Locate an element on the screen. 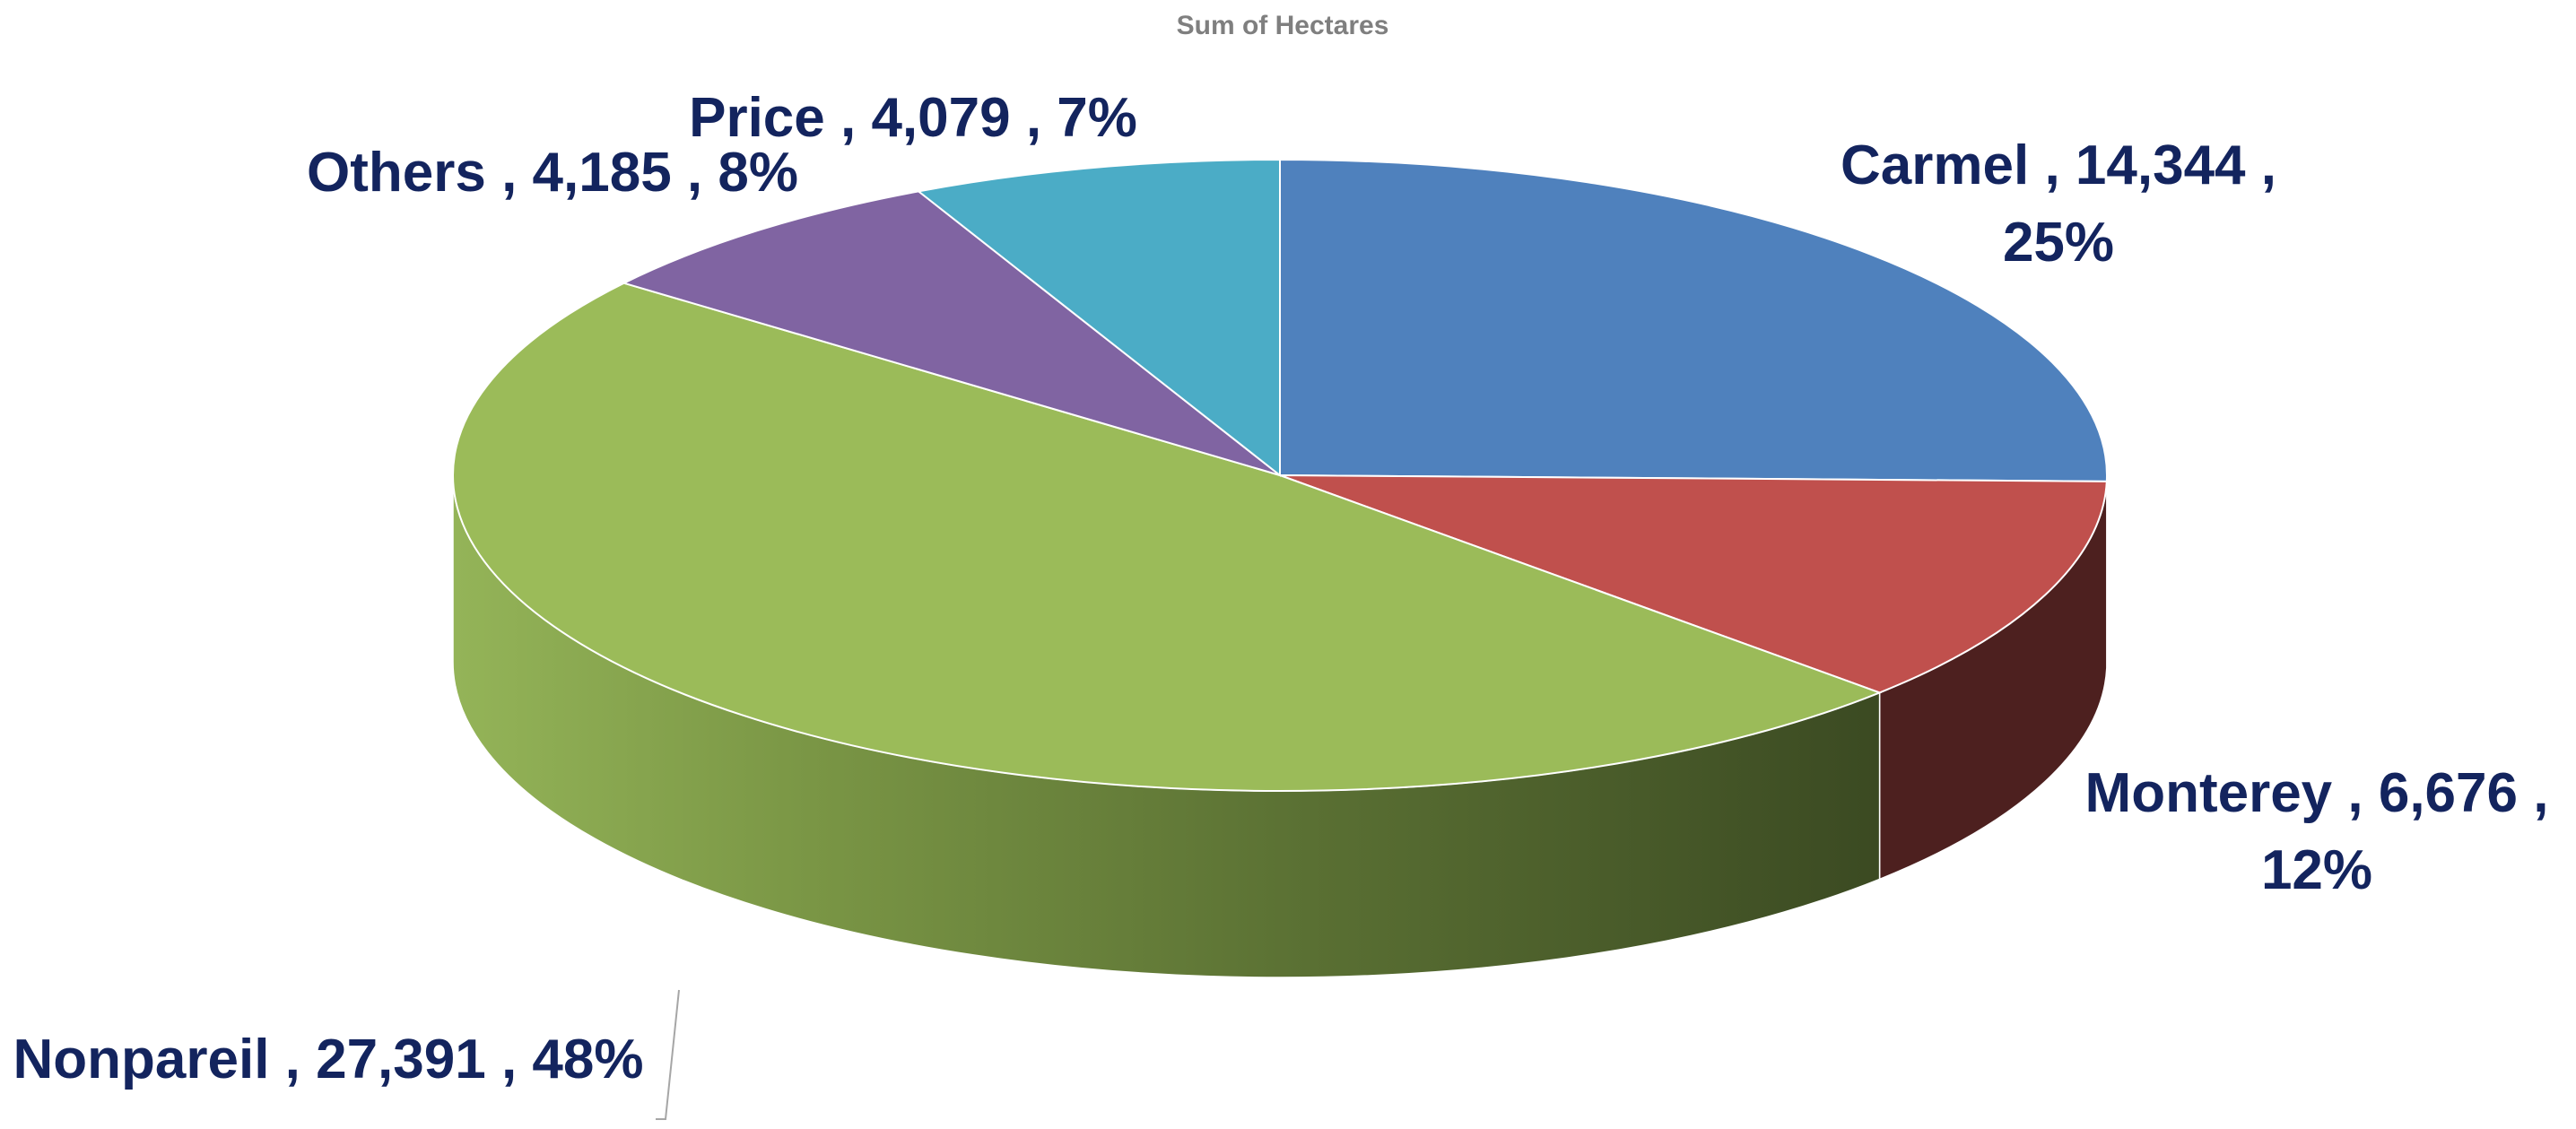 This screenshot has height=1129, width=2576. data-label-nonpareil: Nonpareil , 27,391 , 48% is located at coordinates (328, 1060).